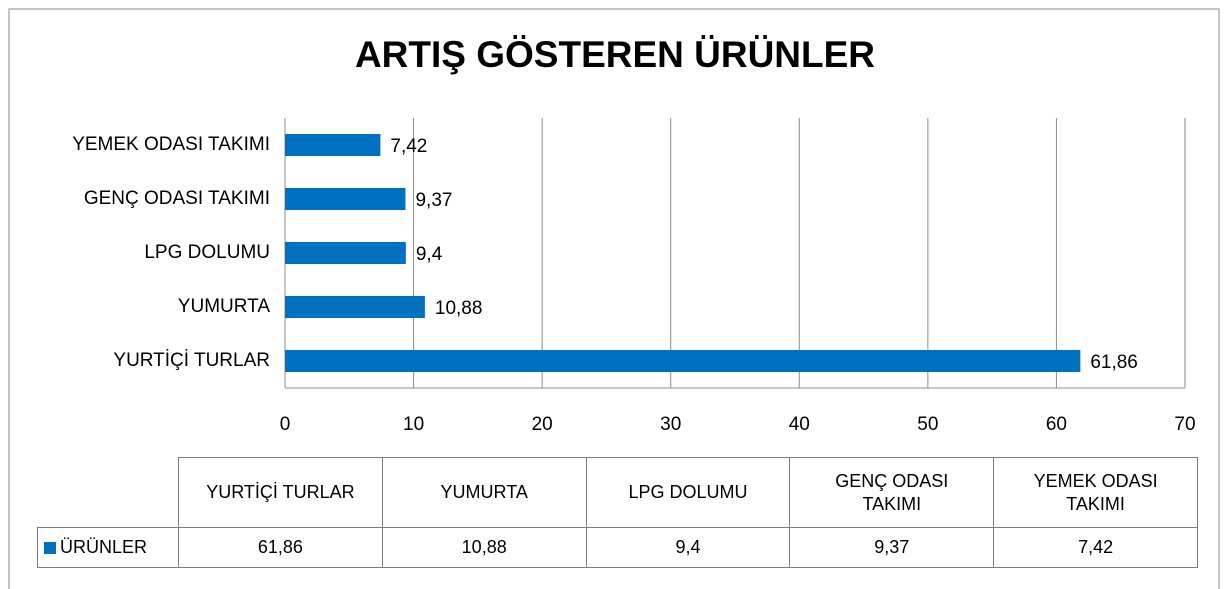 The image size is (1229, 589). What do you see at coordinates (615, 54) in the screenshot?
I see `chart-title: ARTIŞ GÖSTEREN ÜRÜNLER` at bounding box center [615, 54].